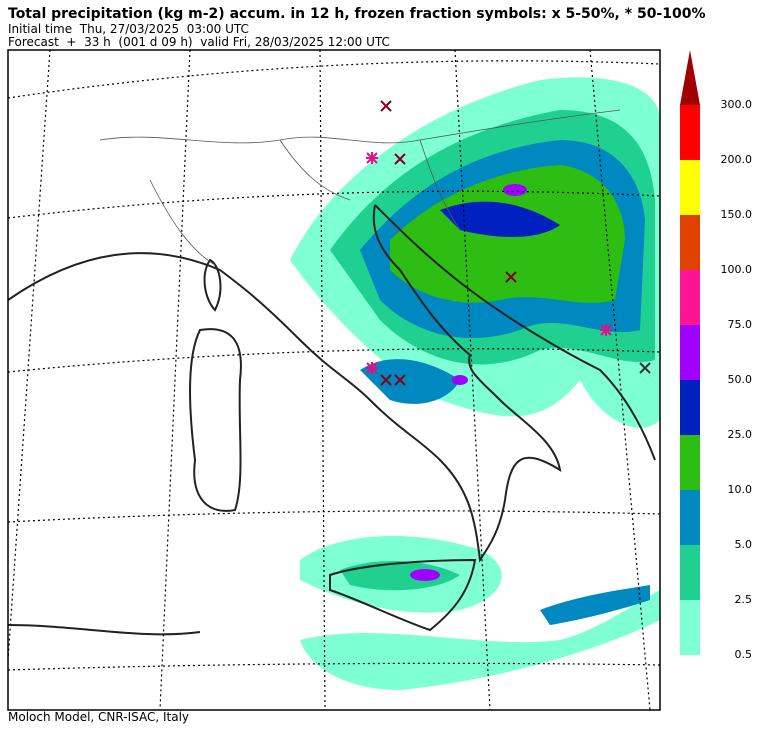 Image resolution: width=760 pixels, height=731 pixels. Describe the element at coordinates (737, 269) in the screenshot. I see `colorbar-label: 100.0` at that location.